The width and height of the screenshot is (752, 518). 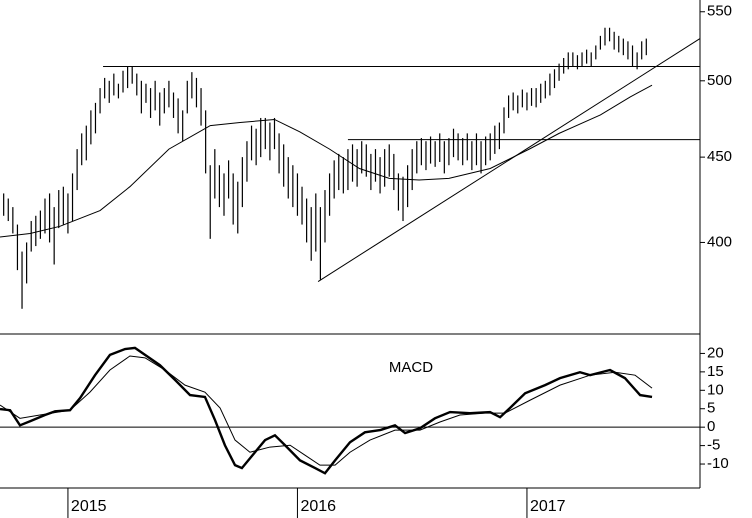 I want to click on y-tick-label: 15, so click(x=715, y=371).